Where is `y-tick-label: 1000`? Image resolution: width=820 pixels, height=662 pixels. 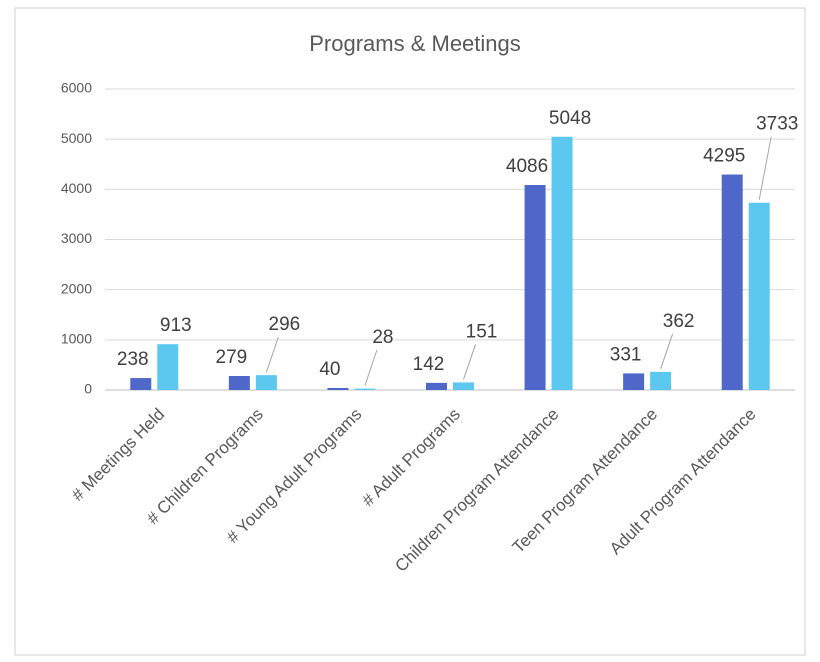
y-tick-label: 1000 is located at coordinates (76, 339).